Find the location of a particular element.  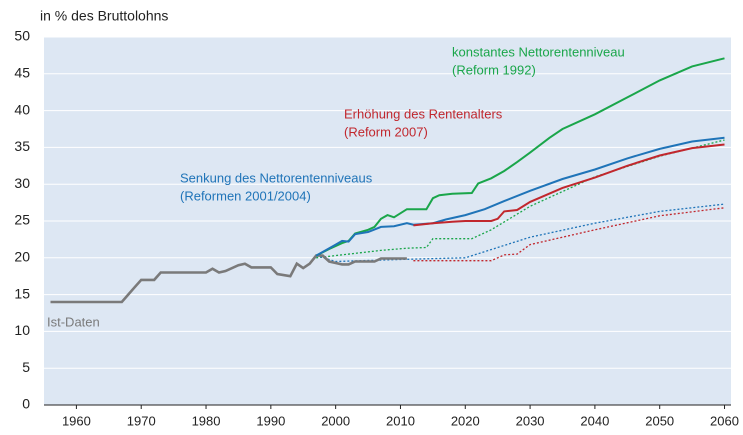

y-tick-label: 20 is located at coordinates (22, 257).